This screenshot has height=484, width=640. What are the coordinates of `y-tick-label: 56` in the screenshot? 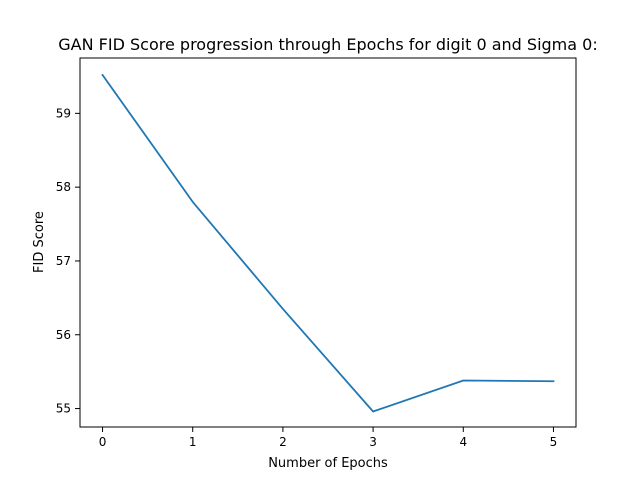 It's located at (63, 335).